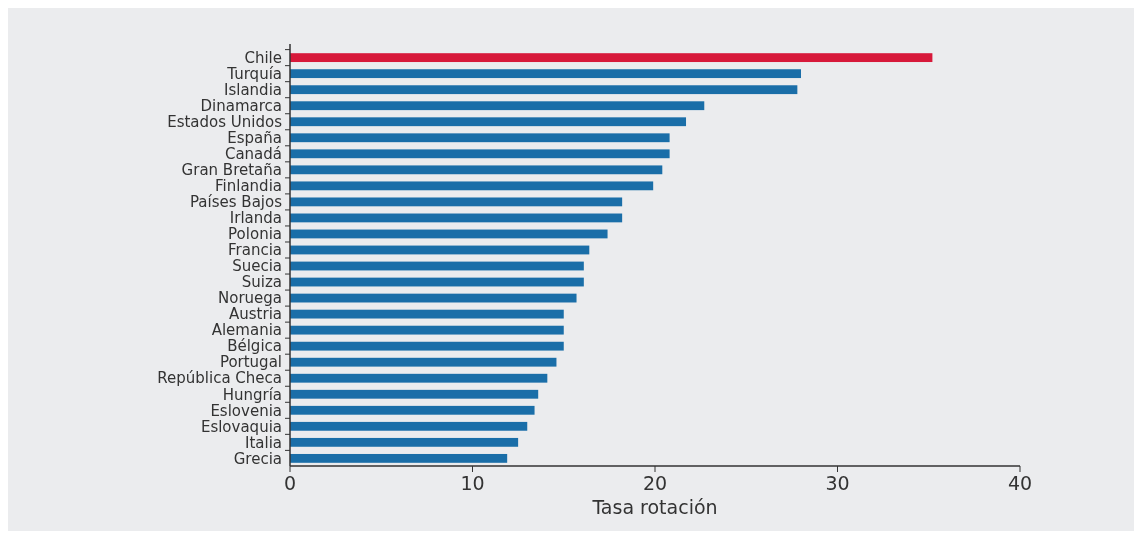 This screenshot has width=1142, height=539. What do you see at coordinates (254, 346) in the screenshot?
I see `y-tick-label: Bélgica` at bounding box center [254, 346].